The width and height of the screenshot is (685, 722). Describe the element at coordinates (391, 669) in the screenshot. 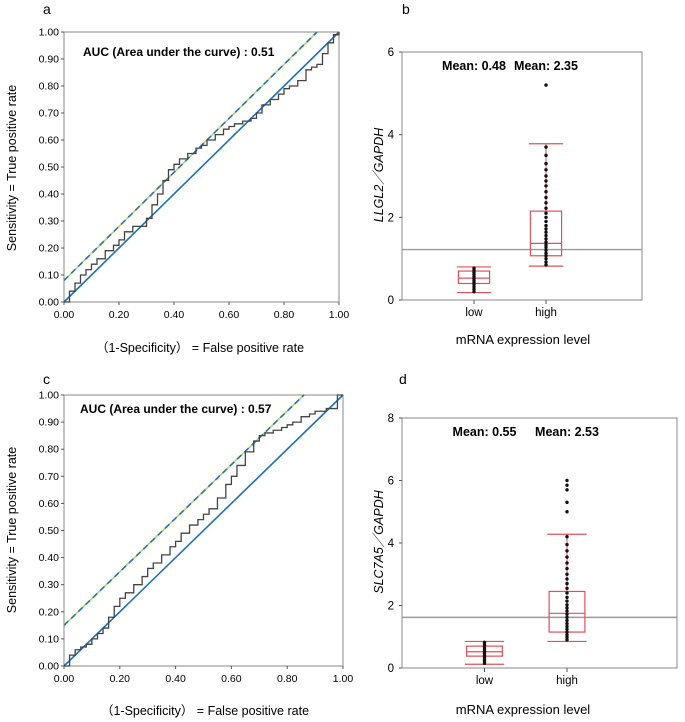

I see `panel-d-ytick-label: 0` at that location.